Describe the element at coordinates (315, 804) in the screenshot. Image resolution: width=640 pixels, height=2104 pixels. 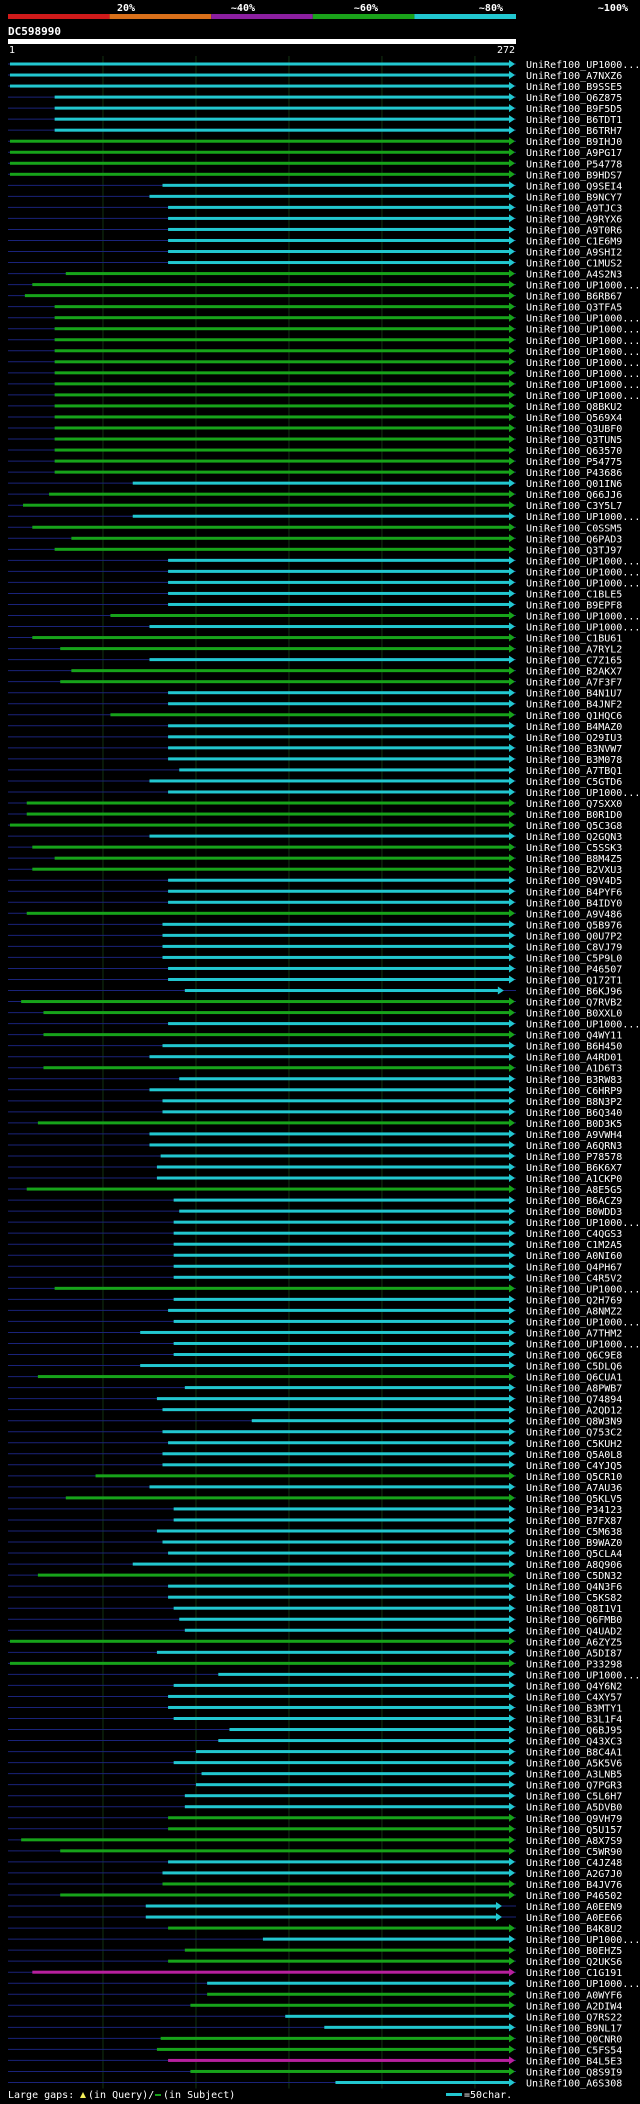
I see `hit-row: UniRef100_Q7SXX0` at that location.